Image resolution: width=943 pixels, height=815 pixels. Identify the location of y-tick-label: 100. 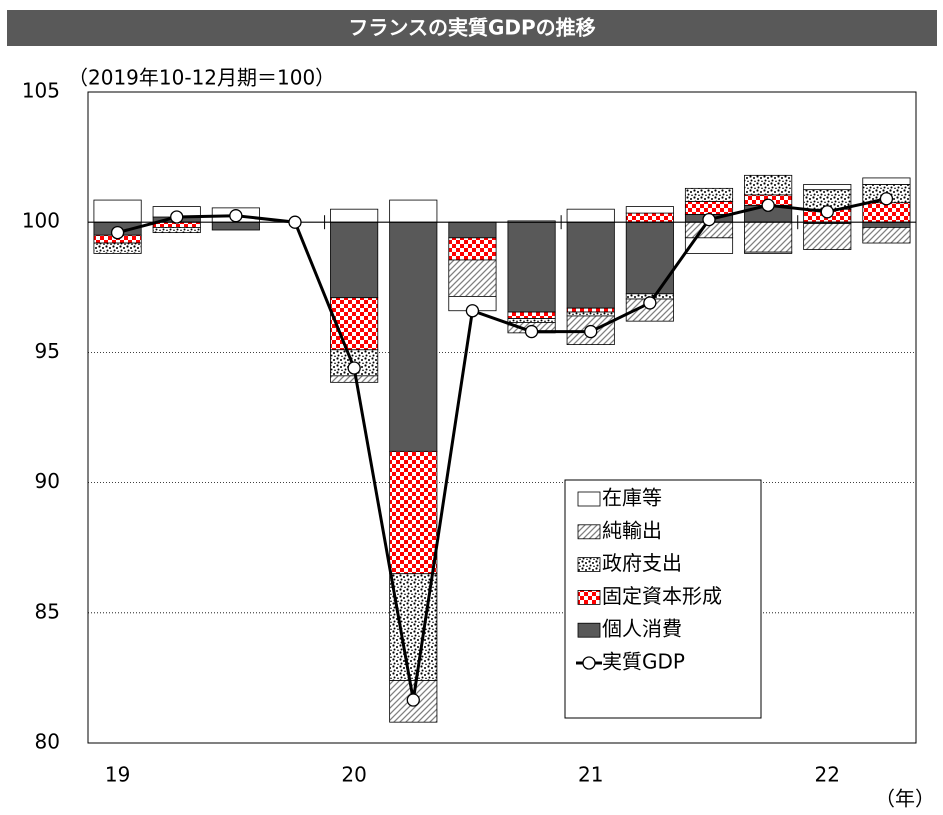
(41, 221).